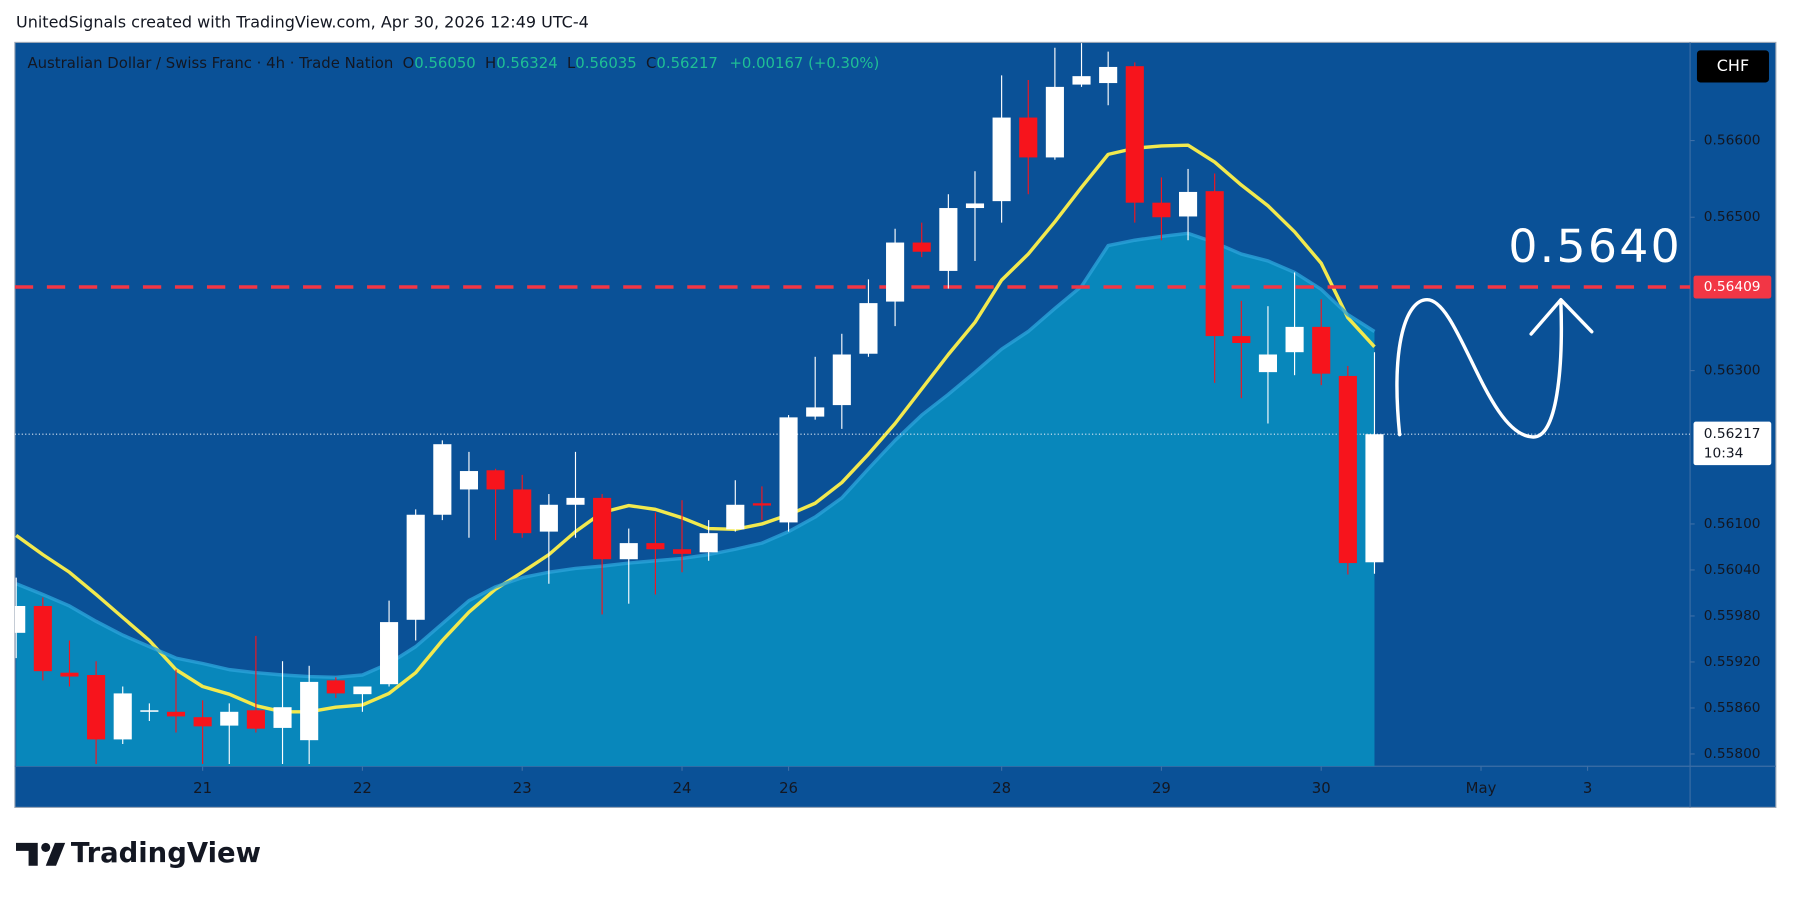 The width and height of the screenshot is (1793, 899). What do you see at coordinates (1321, 788) in the screenshot?
I see `x-tick-label: 30` at bounding box center [1321, 788].